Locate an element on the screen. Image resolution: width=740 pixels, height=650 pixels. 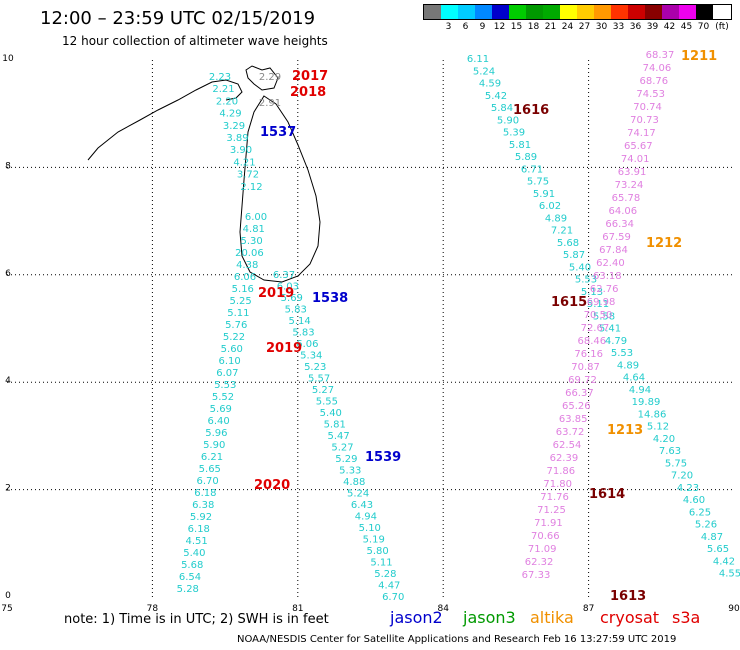
swh-value: 4.87 is located at coordinates (712, 537).